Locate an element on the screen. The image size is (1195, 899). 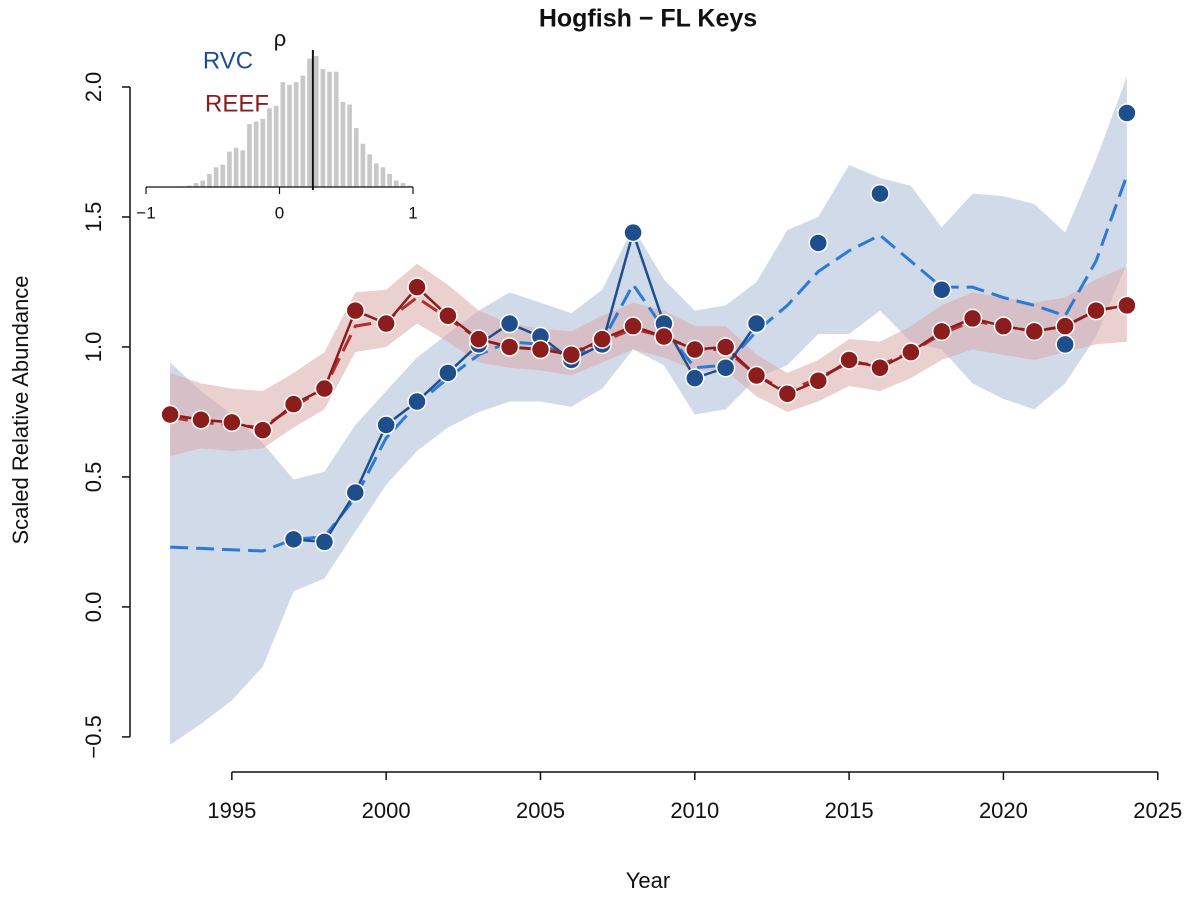
inset-x-tick-label: 1 is located at coordinates (412, 212).